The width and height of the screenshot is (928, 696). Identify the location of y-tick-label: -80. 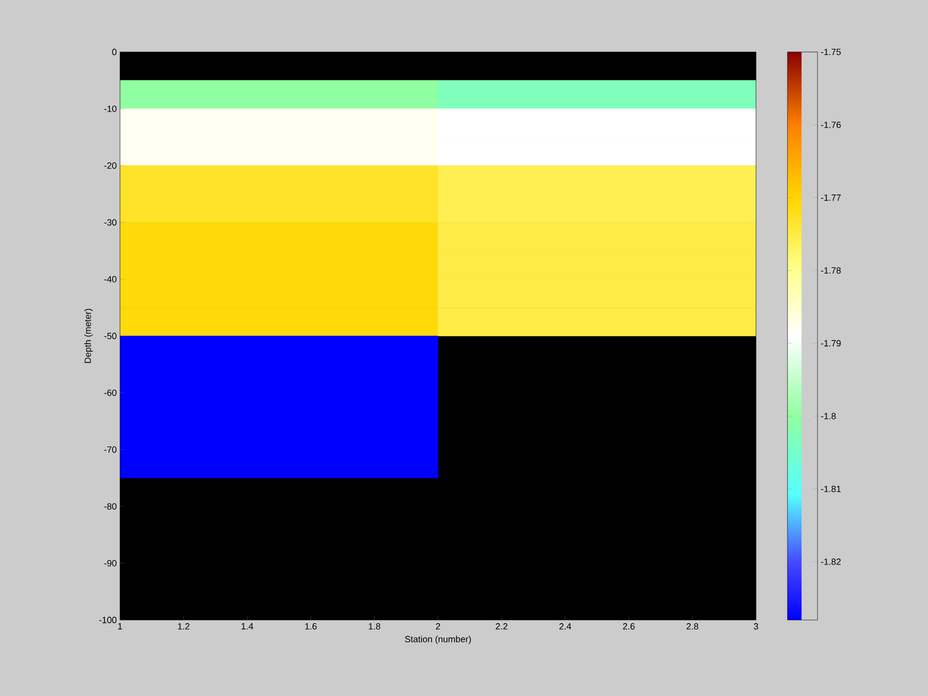
(110, 506).